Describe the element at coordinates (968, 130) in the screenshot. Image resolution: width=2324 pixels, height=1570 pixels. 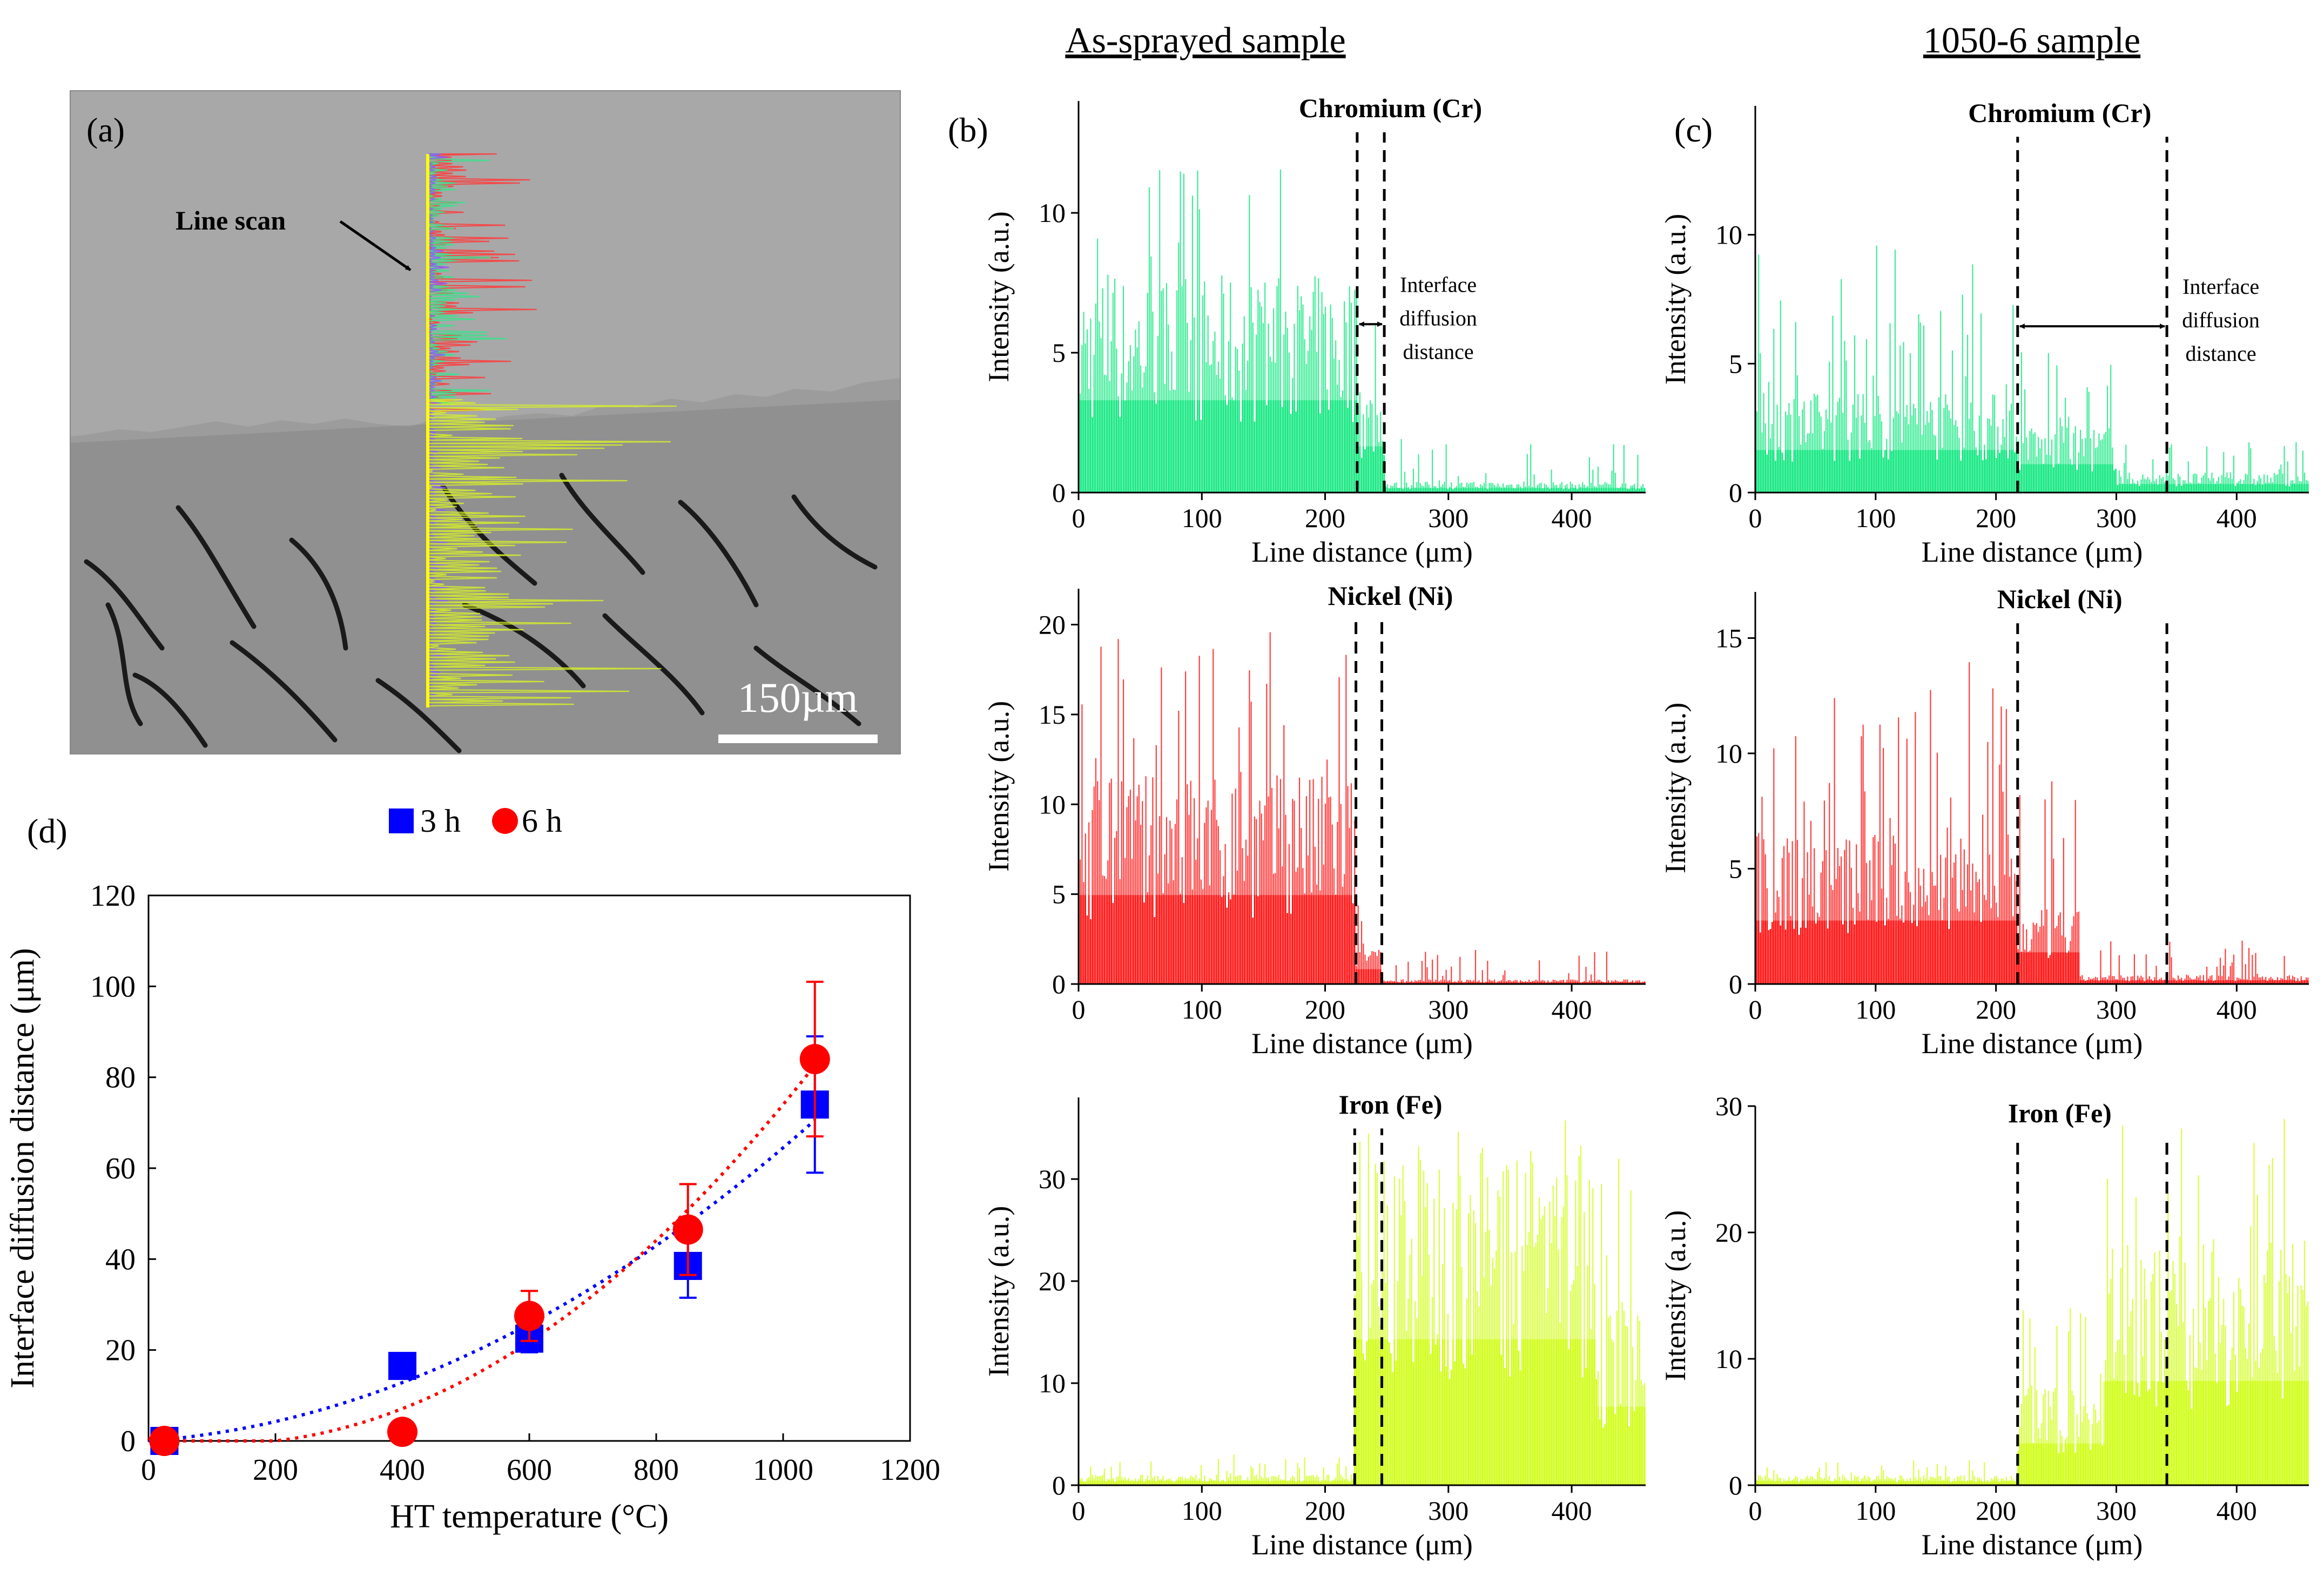
I see `panel-label-b: (b)` at that location.